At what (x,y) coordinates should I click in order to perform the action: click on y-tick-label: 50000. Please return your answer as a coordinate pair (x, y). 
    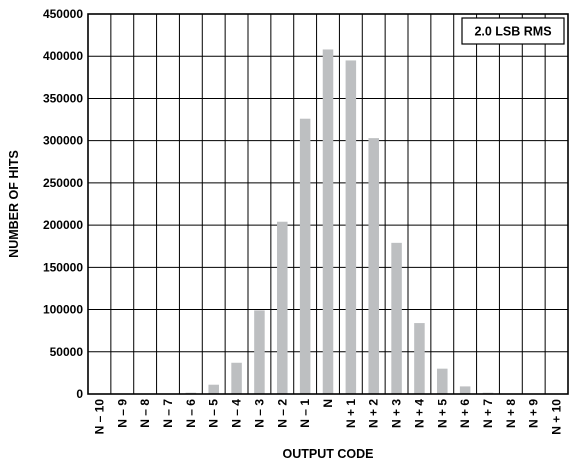
    Looking at the image, I should click on (67, 352).